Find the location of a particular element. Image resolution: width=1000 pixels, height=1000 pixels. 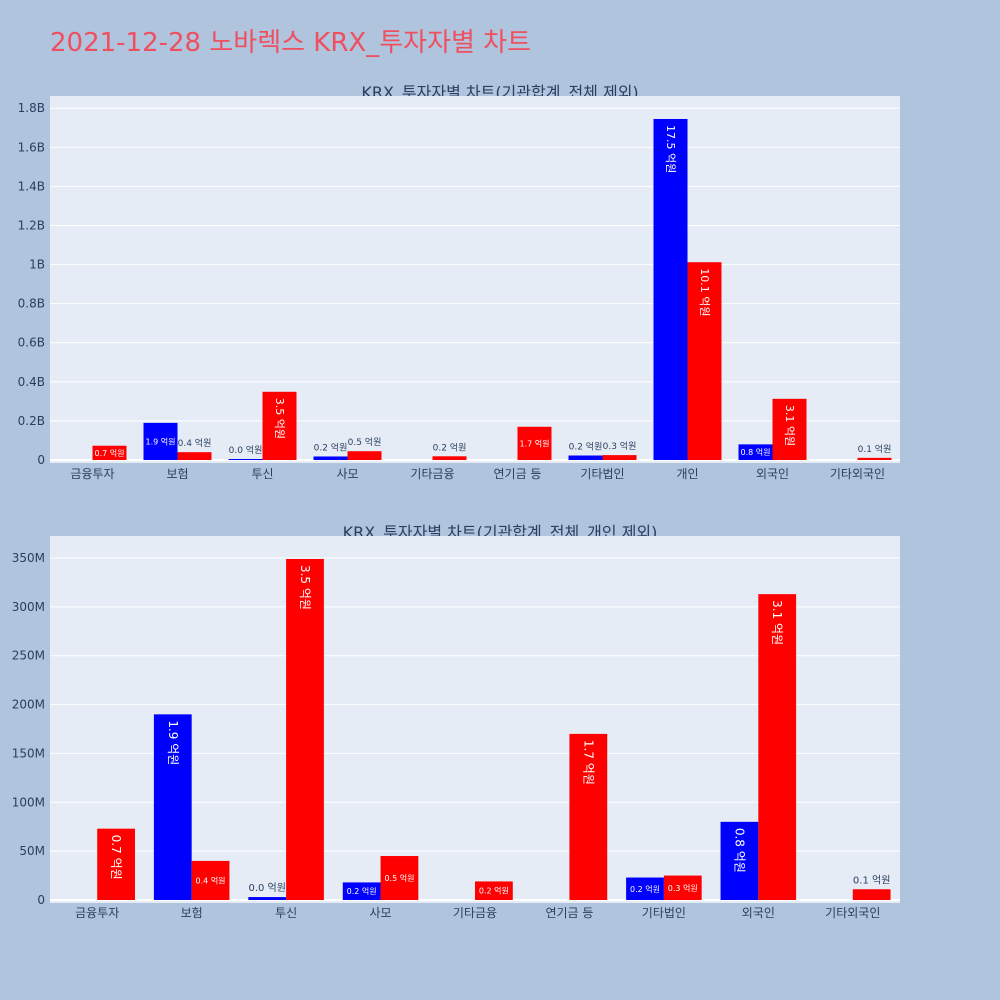

y-tick-label: 0.2B is located at coordinates (31, 421).